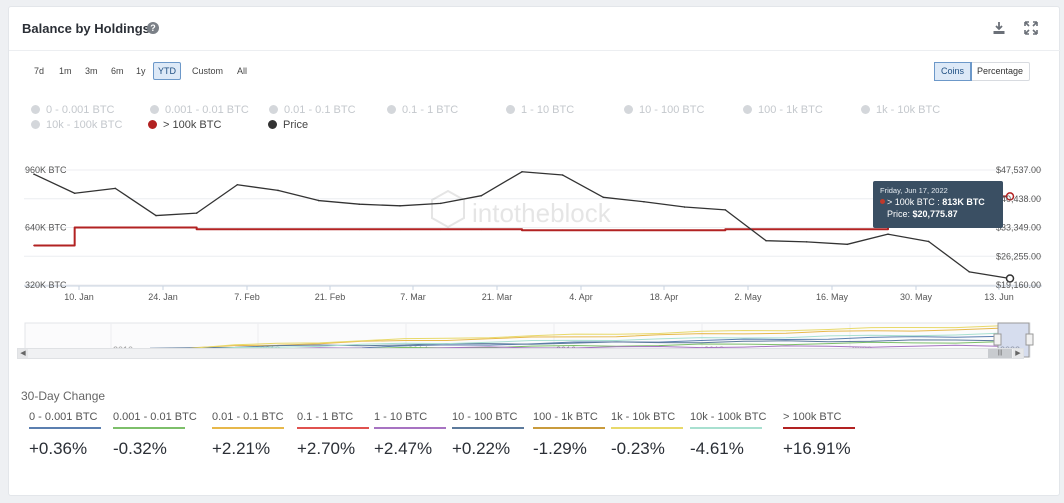 The image size is (1064, 503). Describe the element at coordinates (46, 228) in the screenshot. I see `y-left-tick-label: 640K BTC` at that location.